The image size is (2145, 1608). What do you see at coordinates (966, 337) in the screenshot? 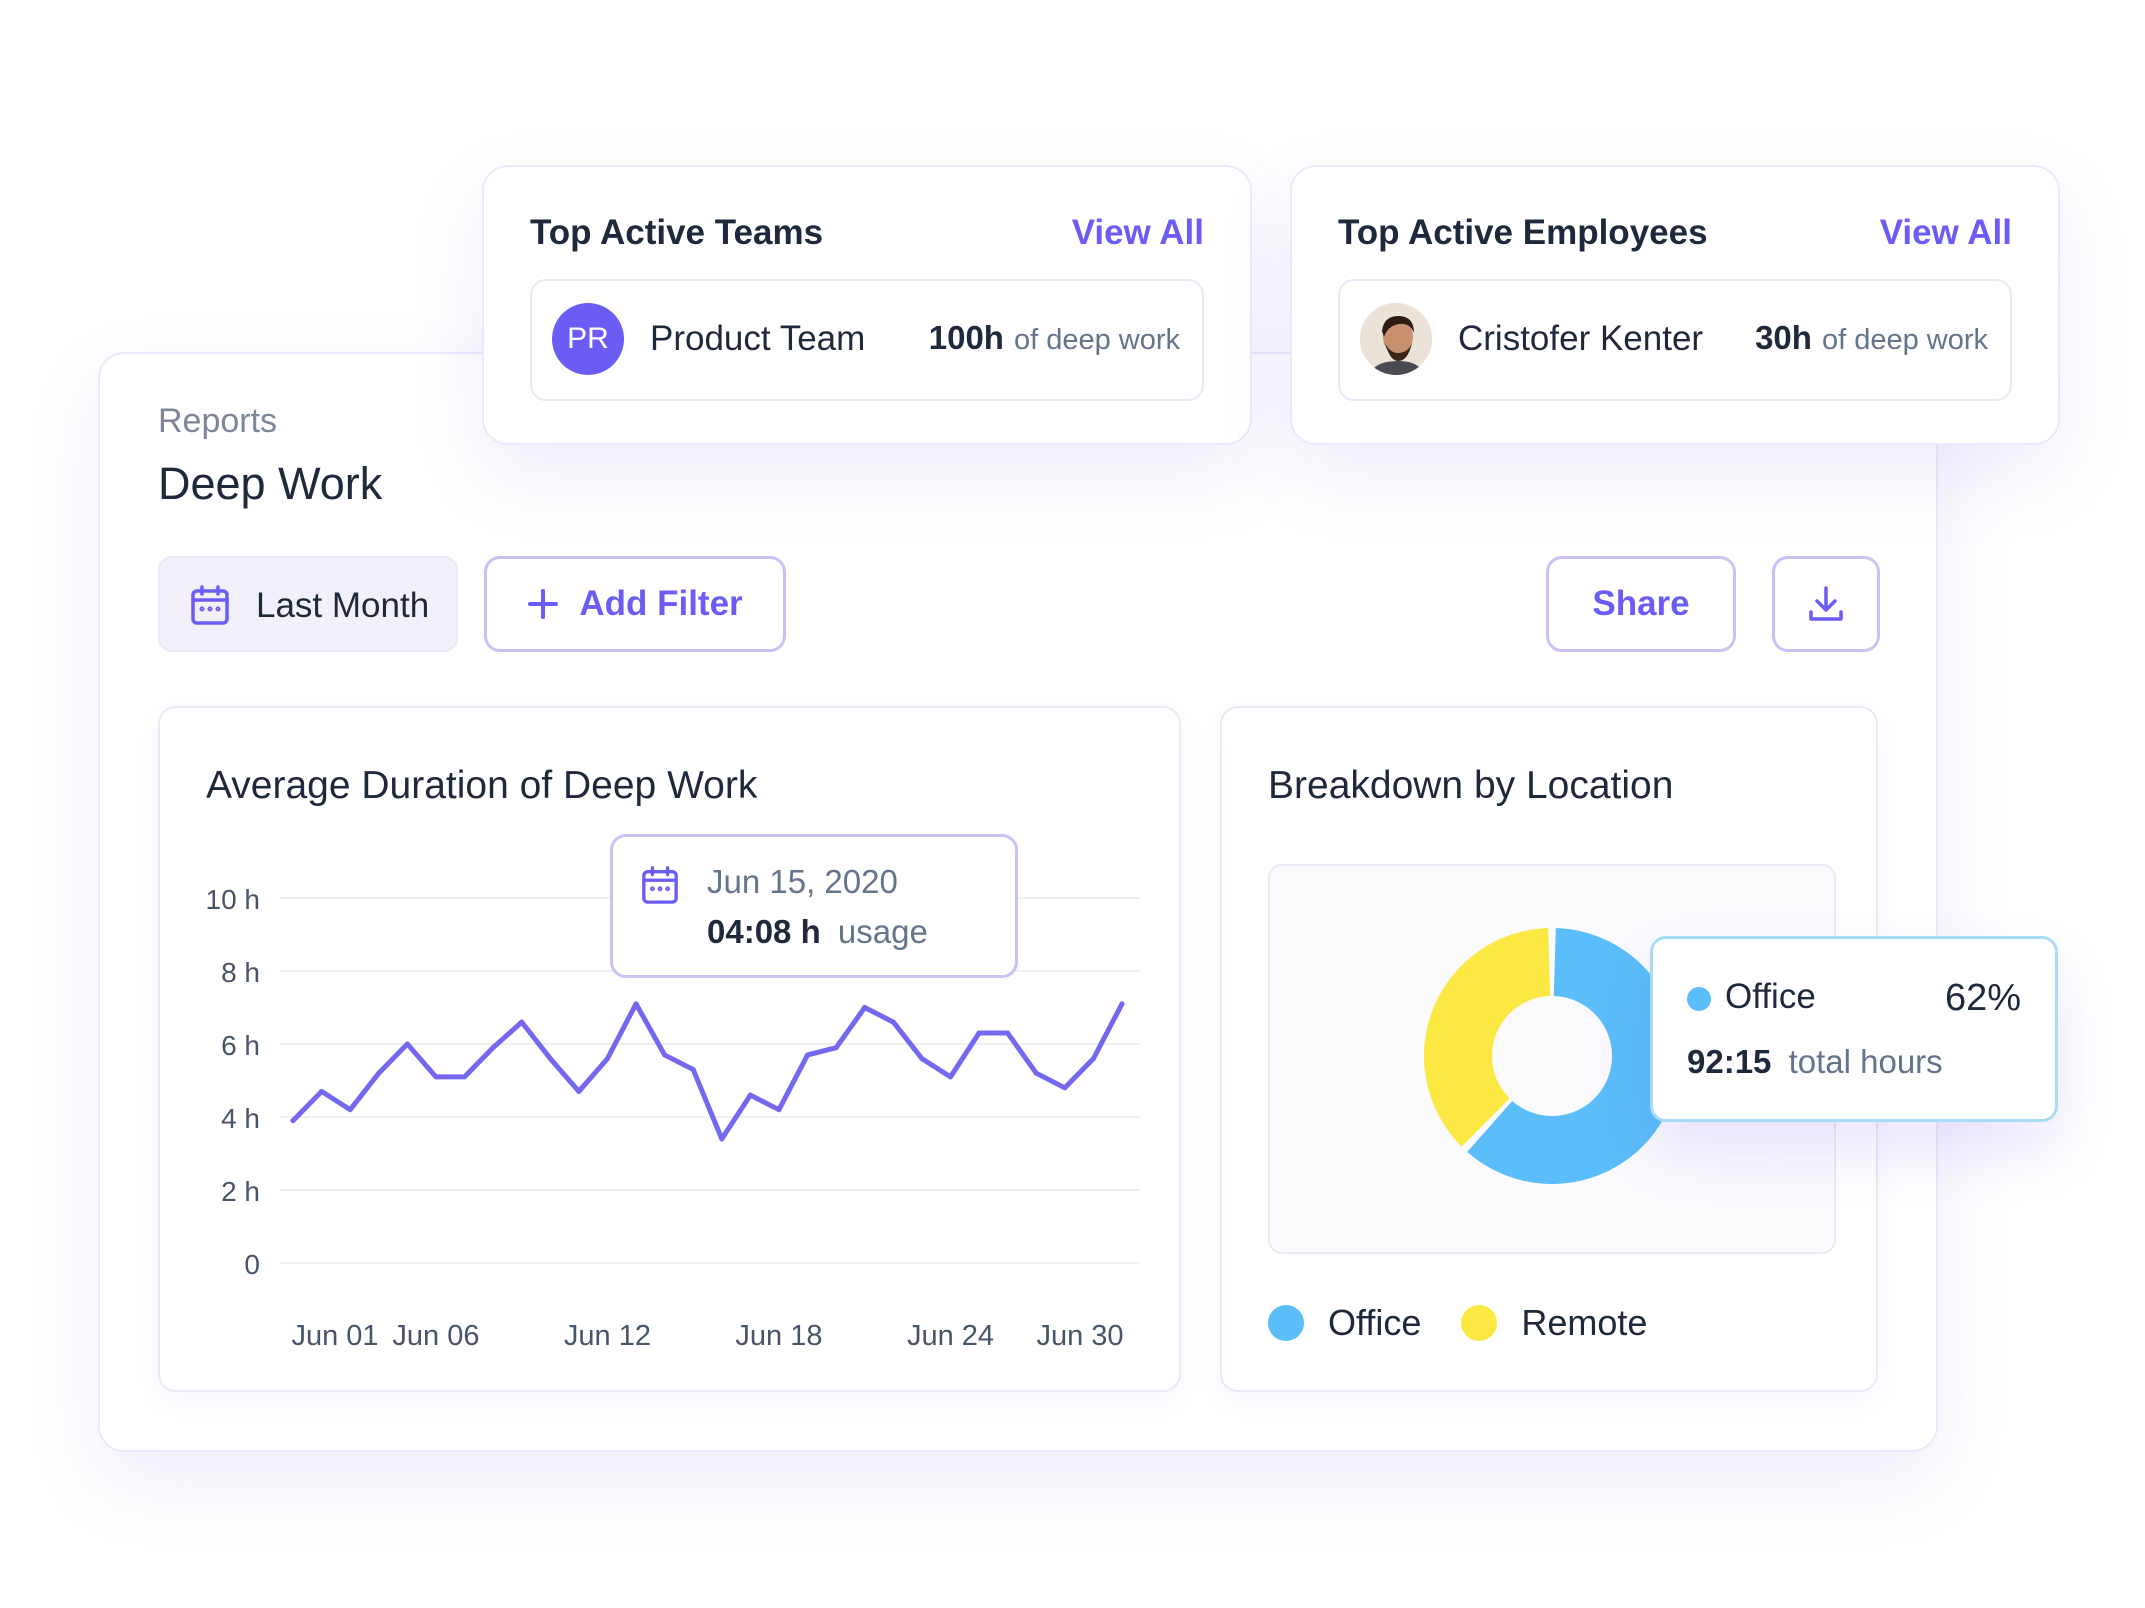
I see `team-hours-value: 100h` at bounding box center [966, 337].